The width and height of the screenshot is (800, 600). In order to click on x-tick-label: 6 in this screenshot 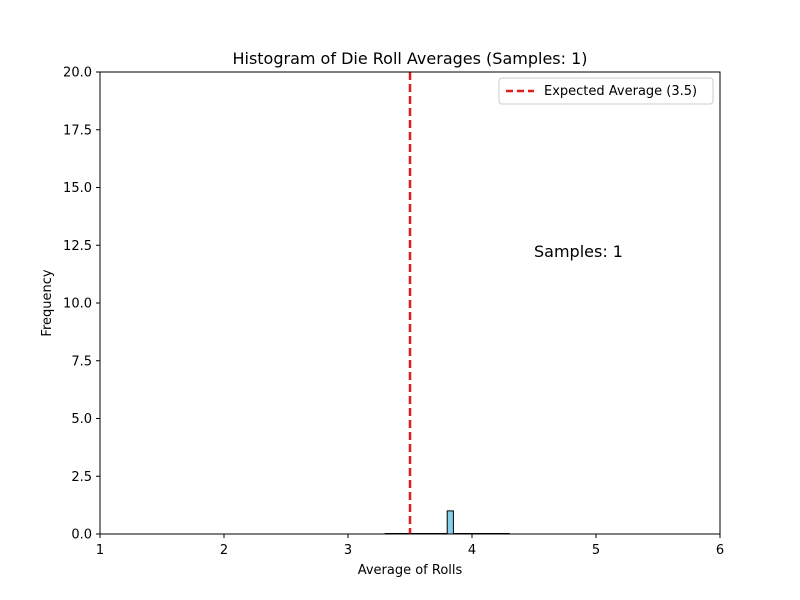, I will do `click(720, 550)`.